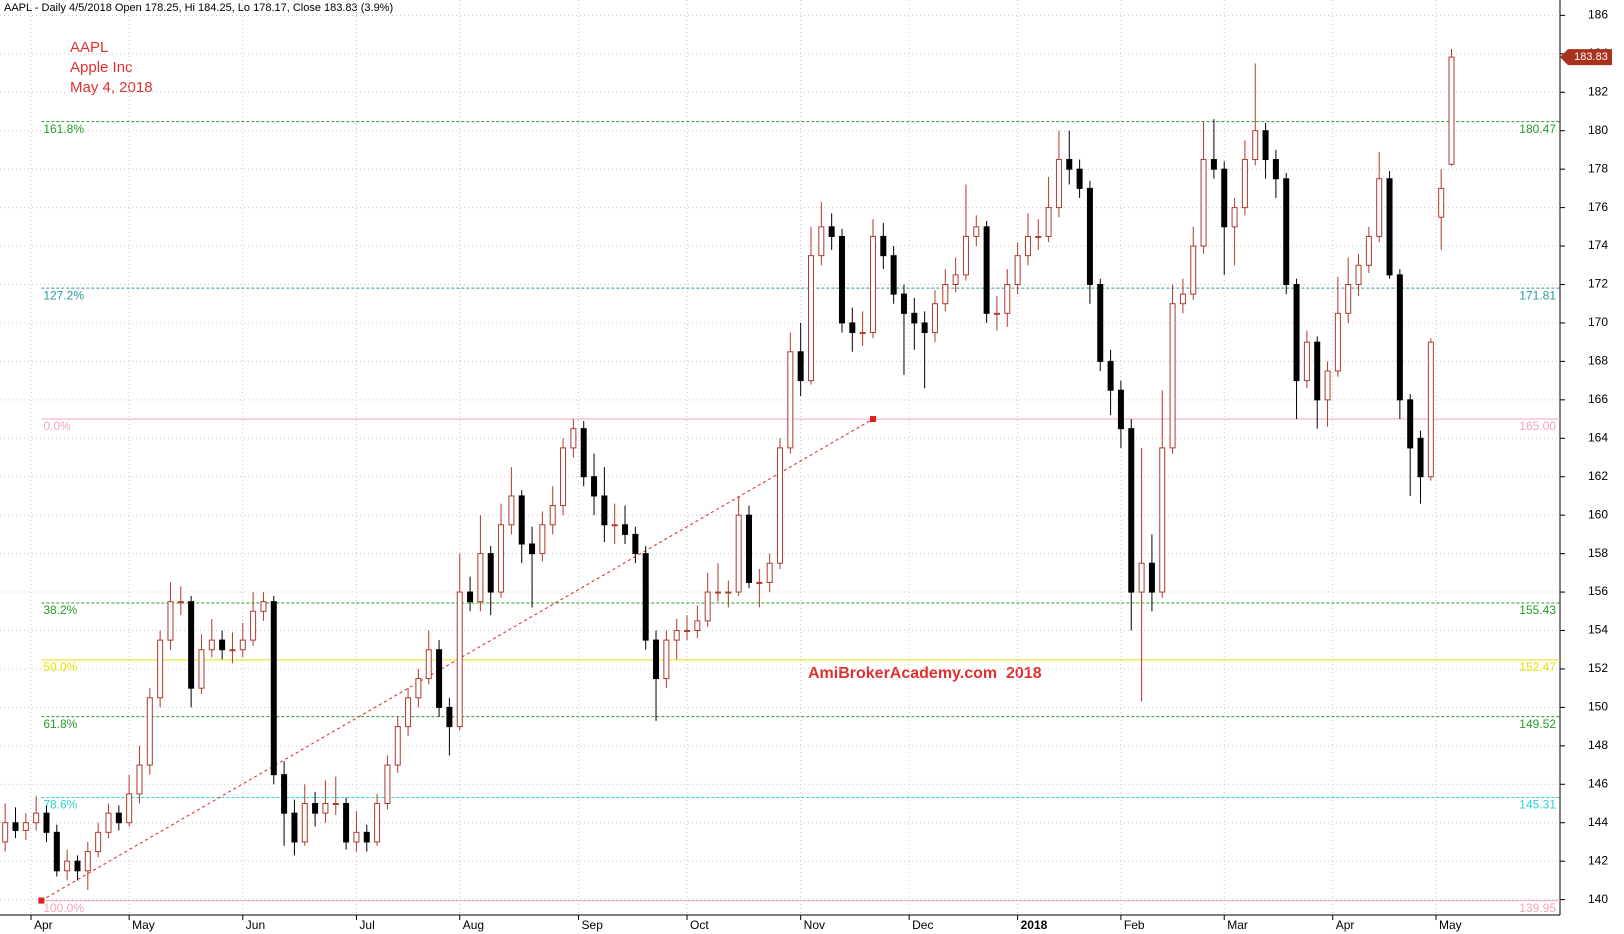 Image resolution: width=1624 pixels, height=934 pixels. I want to click on x-tick-label: Apr, so click(1345, 925).